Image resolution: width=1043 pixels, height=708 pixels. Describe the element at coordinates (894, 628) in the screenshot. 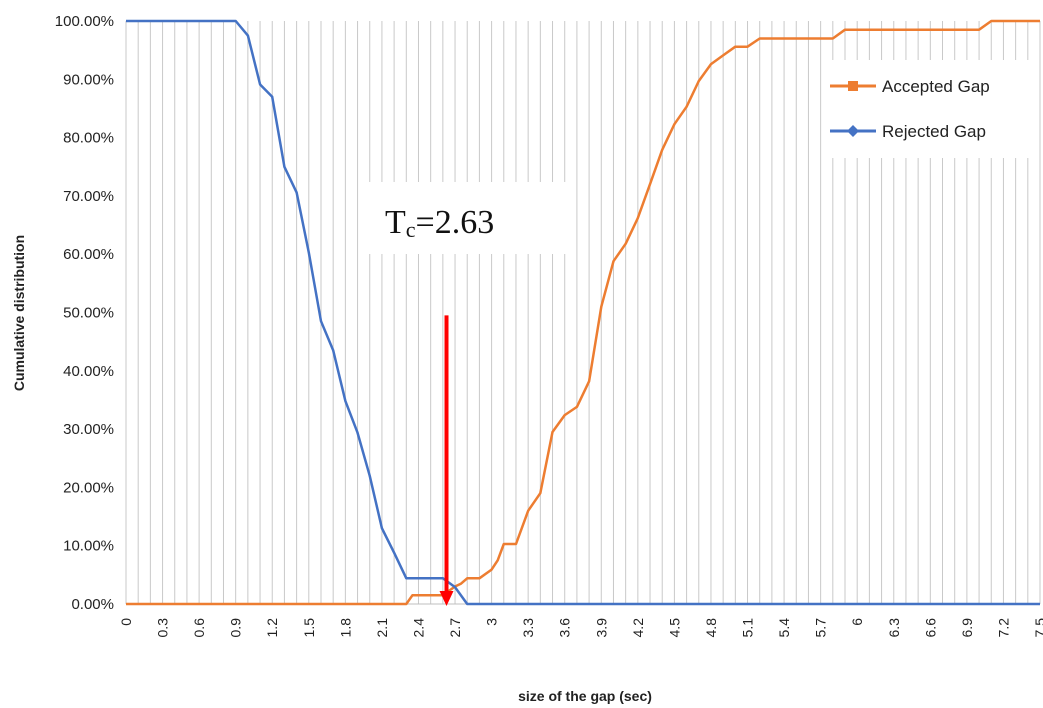

I see `x-tick-label: 6.3` at that location.